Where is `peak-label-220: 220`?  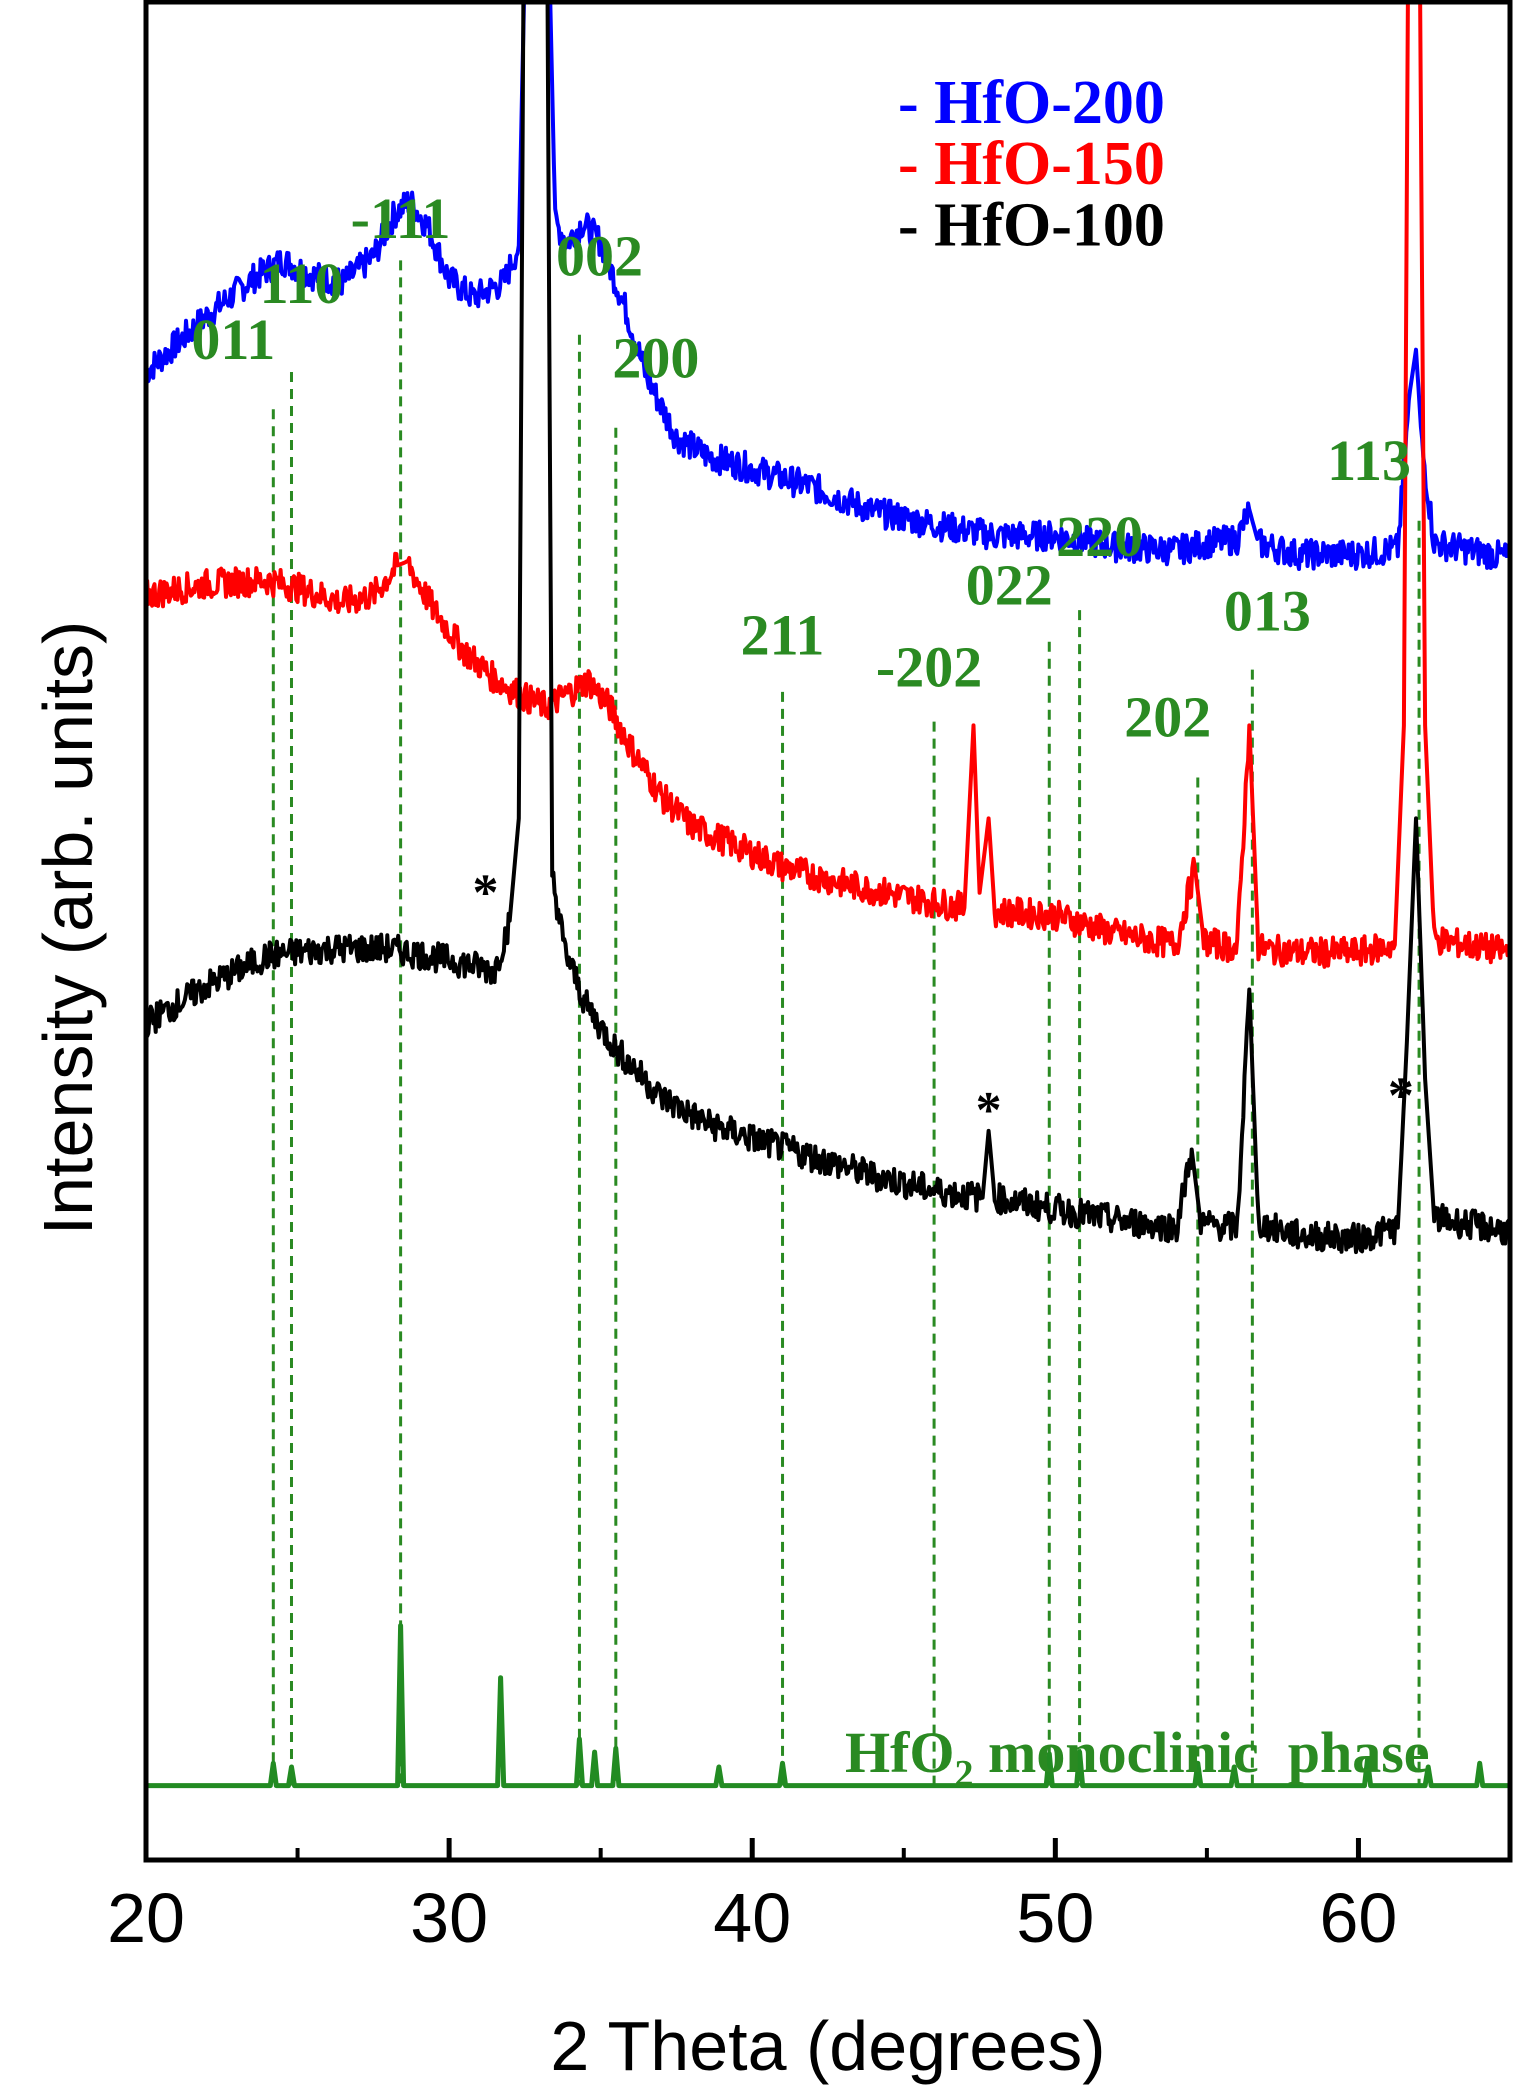
peak-label-220: 220 is located at coordinates (1099, 536).